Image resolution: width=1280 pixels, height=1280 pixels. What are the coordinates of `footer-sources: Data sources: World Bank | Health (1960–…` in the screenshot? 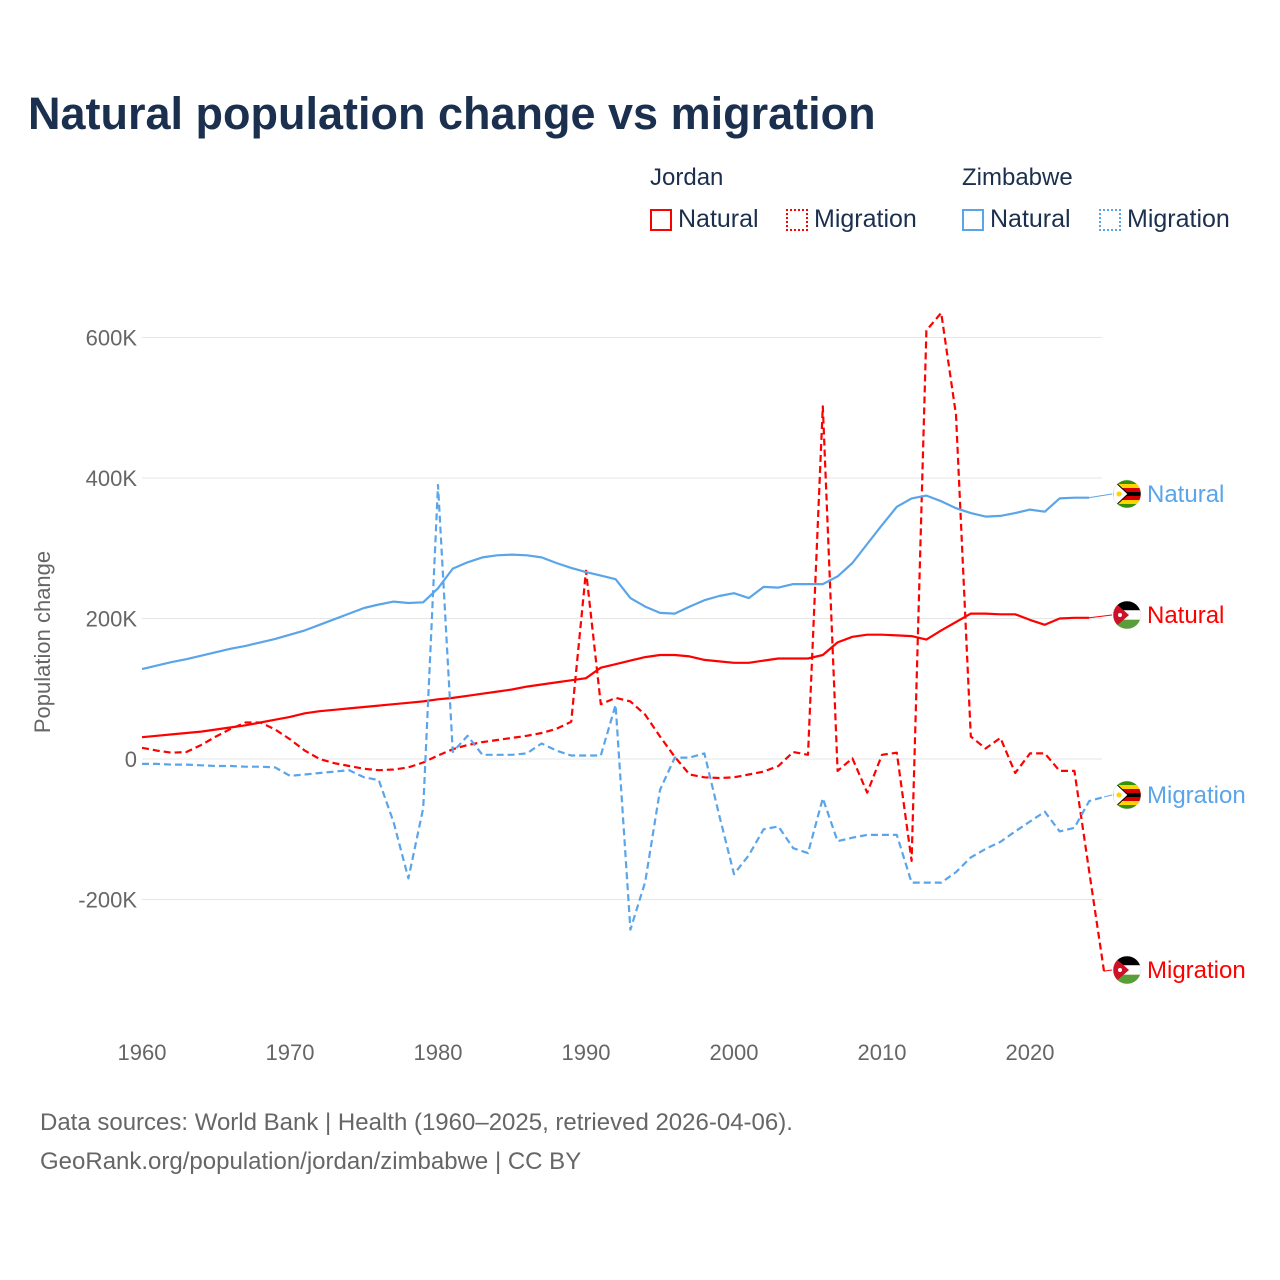 It's located at (416, 1122).